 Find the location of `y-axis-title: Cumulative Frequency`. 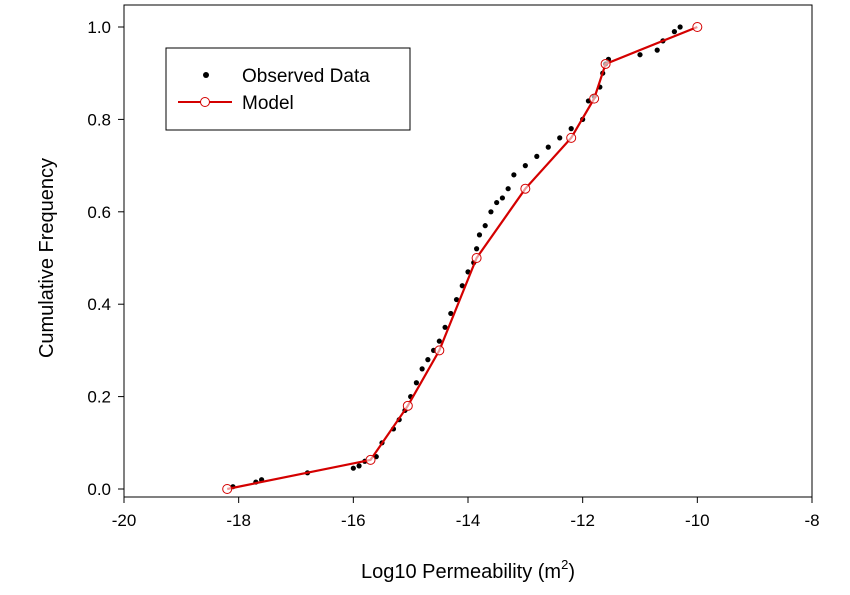

y-axis-title: Cumulative Frequency is located at coordinates (47, 258).